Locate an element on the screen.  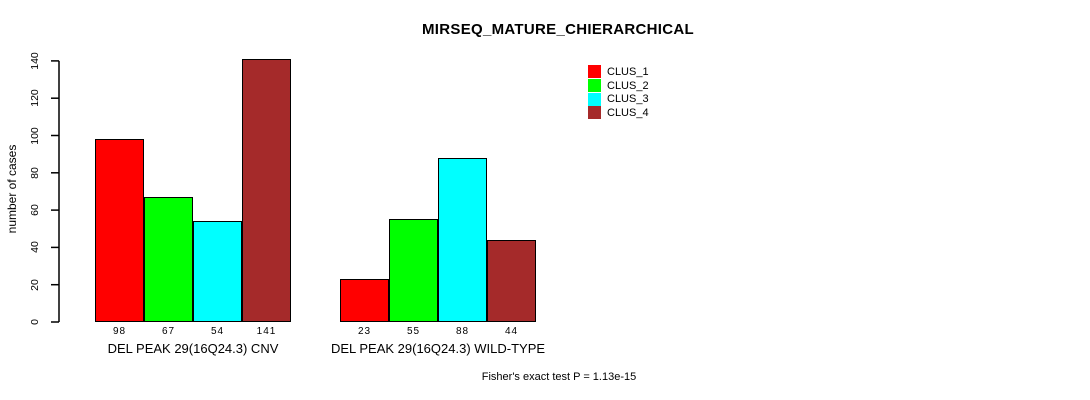
bar-value-label: 54 is located at coordinates (217, 331).